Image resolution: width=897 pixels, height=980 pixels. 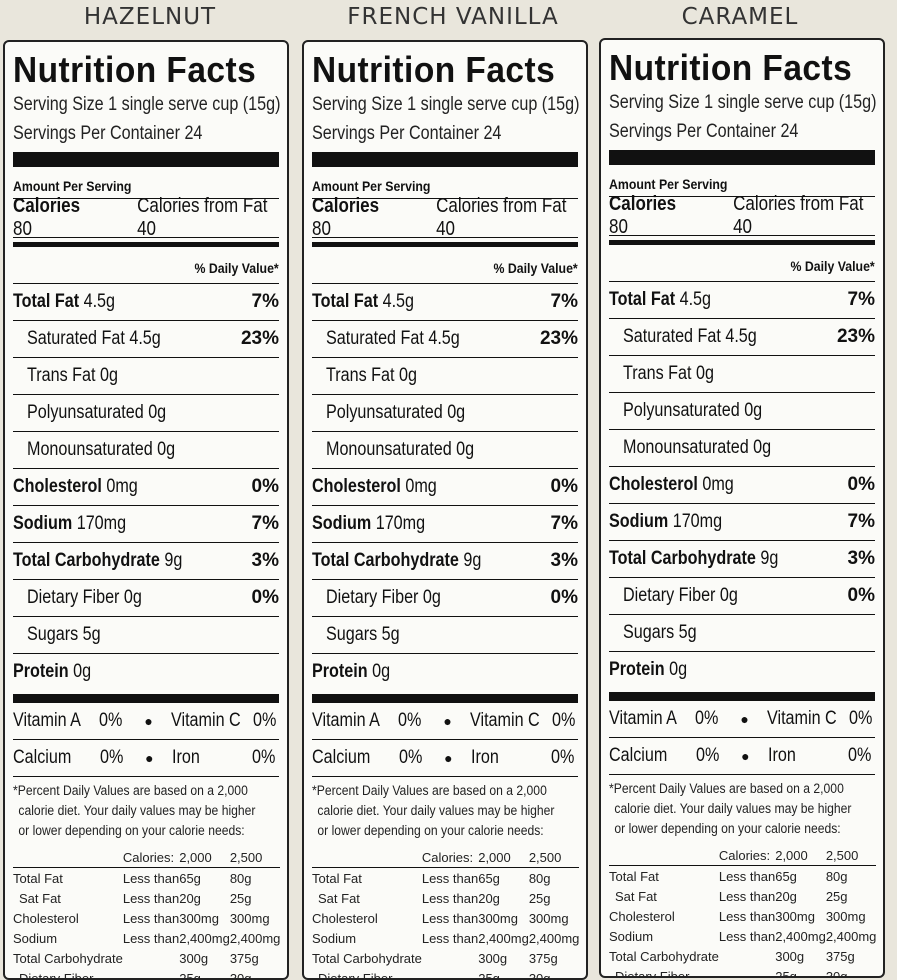 What do you see at coordinates (861, 521) in the screenshot?
I see `sodium-dv: 7%` at bounding box center [861, 521].